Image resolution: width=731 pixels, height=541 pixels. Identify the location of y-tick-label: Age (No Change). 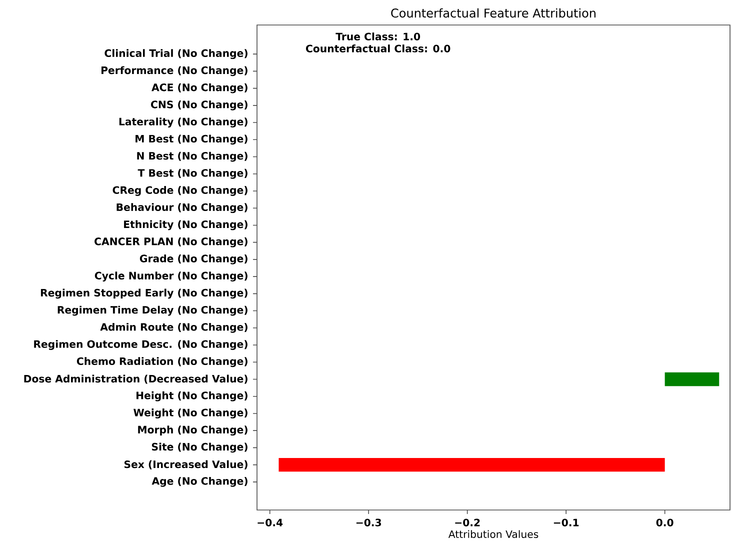
(200, 481).